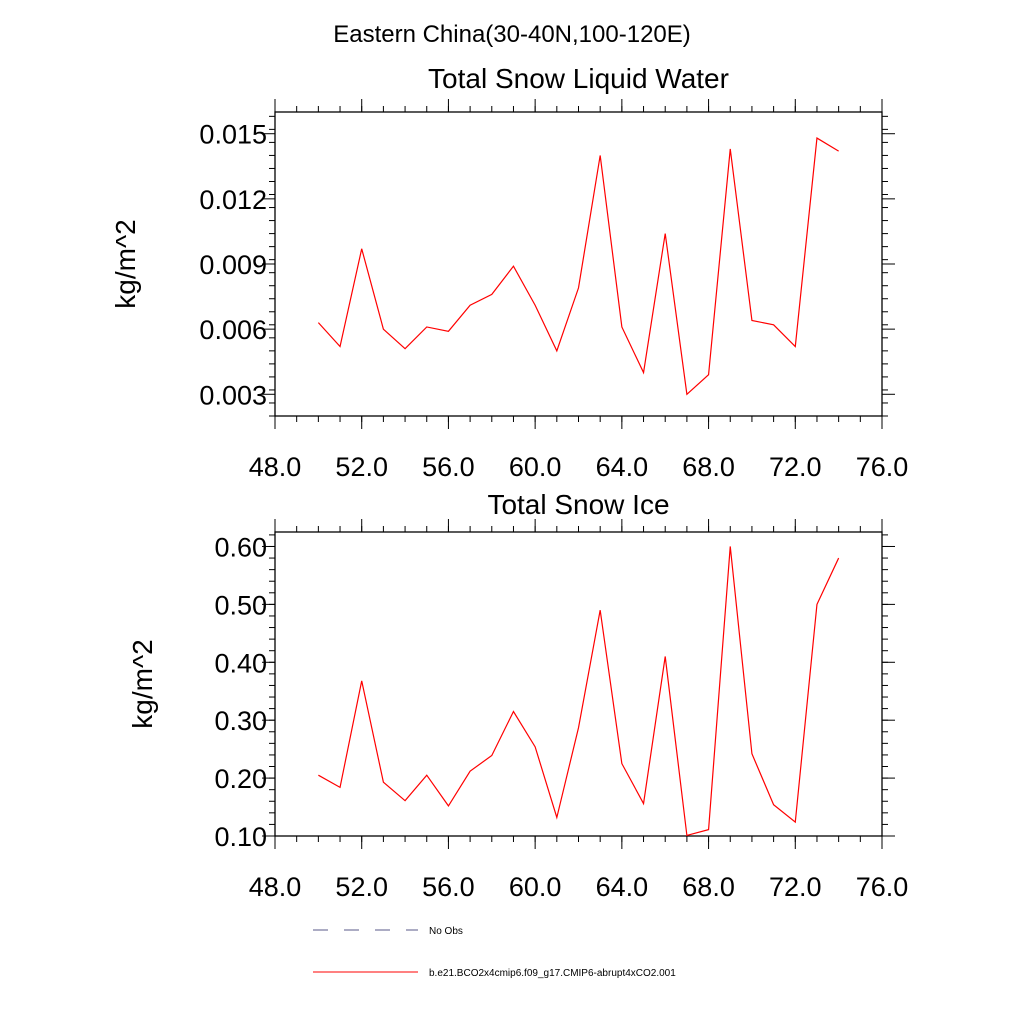 The image size is (1024, 1024). What do you see at coordinates (578, 78) in the screenshot?
I see `chart-title-liquid-water: Total Snow Liquid Water` at bounding box center [578, 78].